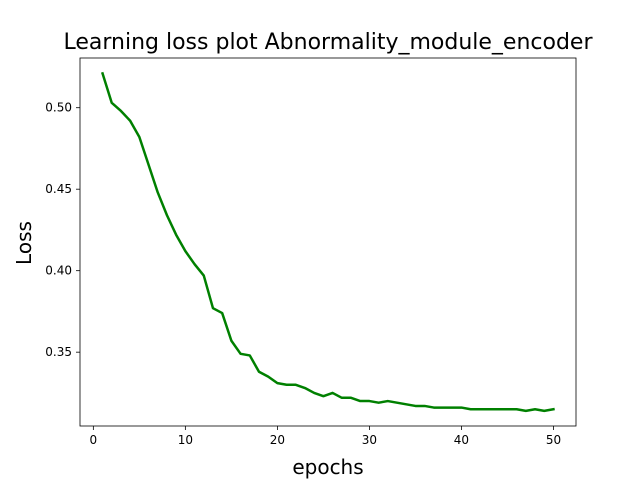 This screenshot has width=640, height=480. Describe the element at coordinates (58, 189) in the screenshot. I see `y-tick-label: 0.45` at that location.